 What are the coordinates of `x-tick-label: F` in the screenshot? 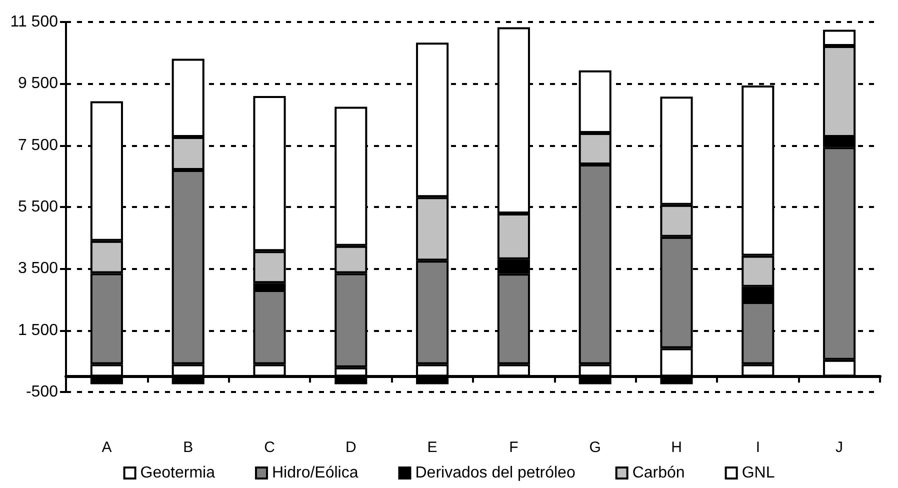 It's located at (513, 447).